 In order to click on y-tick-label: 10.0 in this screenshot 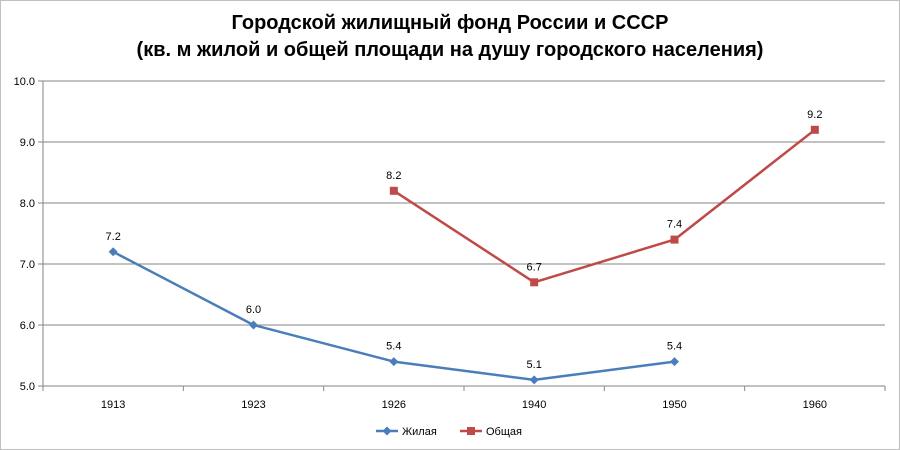, I will do `click(24, 82)`.